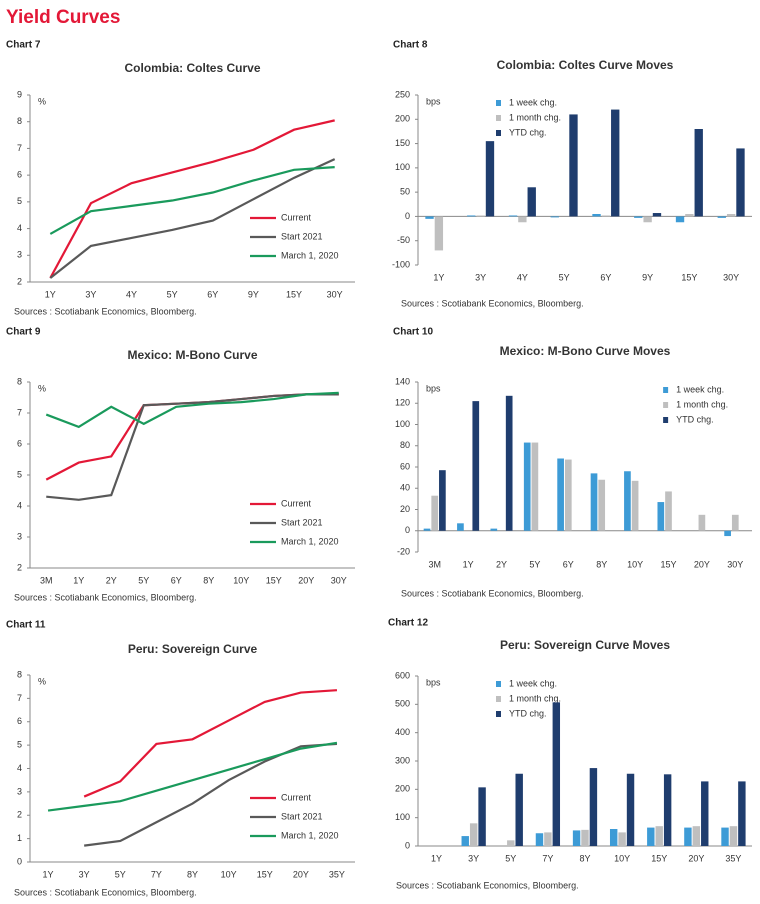 This screenshot has width=760, height=904. Describe the element at coordinates (402, 94) in the screenshot. I see `y-tick-label: 250` at that location.